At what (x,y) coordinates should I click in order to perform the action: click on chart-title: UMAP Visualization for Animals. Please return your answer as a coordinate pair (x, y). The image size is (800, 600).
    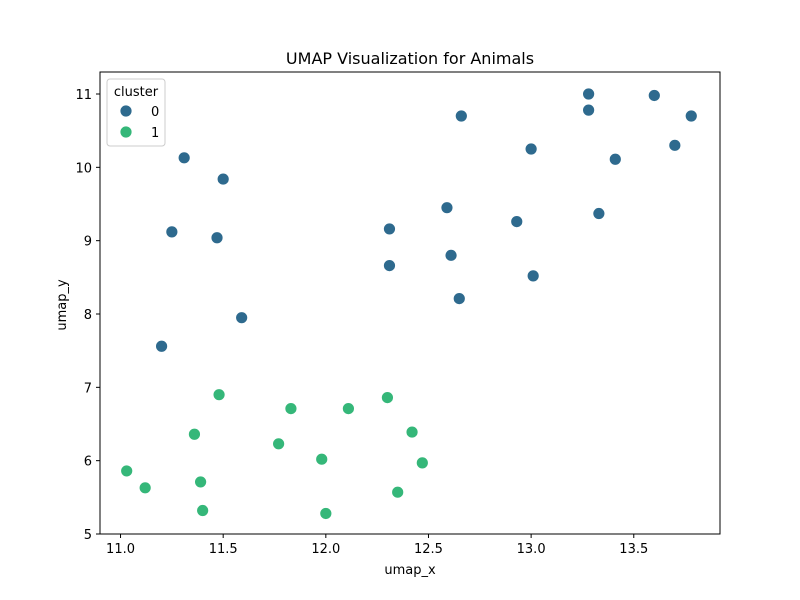
    Looking at the image, I should click on (410, 58).